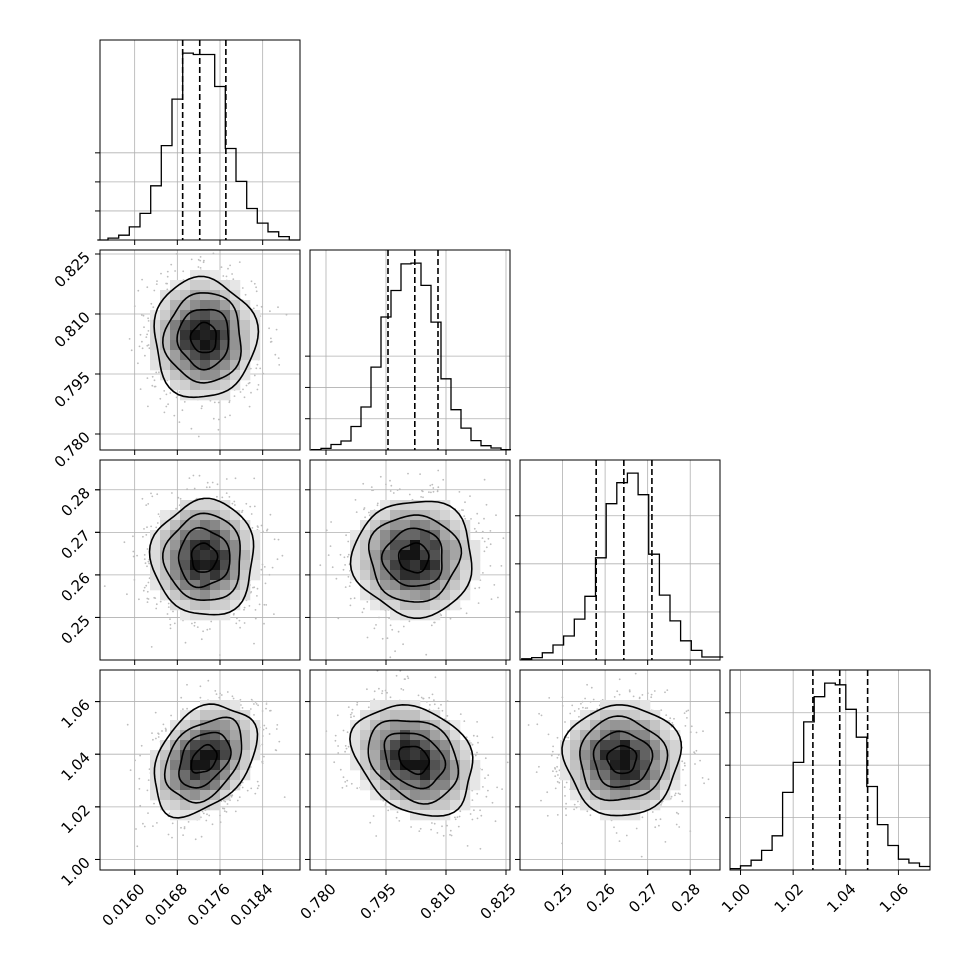 The image size is (970, 974). What do you see at coordinates (200, 761) in the screenshot?
I see `panel-3-0-content` at bounding box center [200, 761].